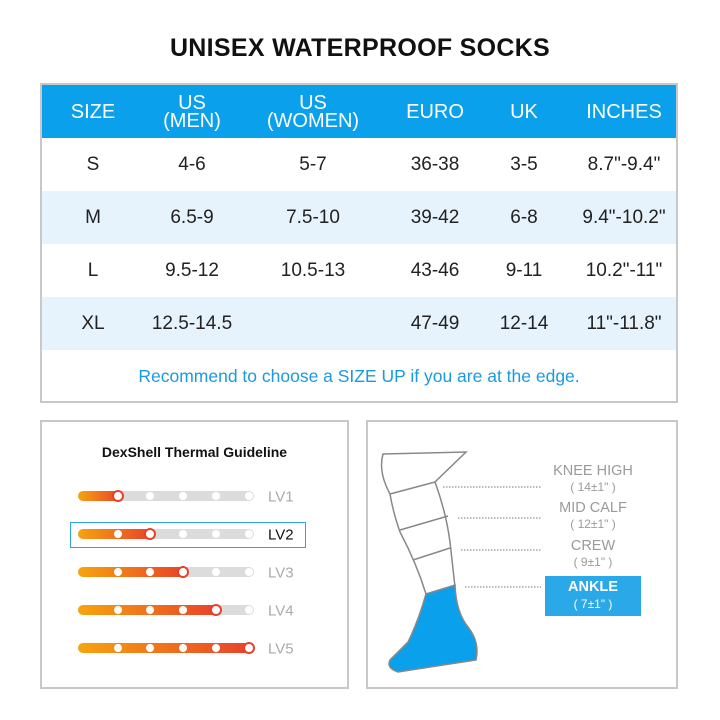 The width and height of the screenshot is (720, 720). What do you see at coordinates (281, 649) in the screenshot?
I see `level-label: LV5` at bounding box center [281, 649].